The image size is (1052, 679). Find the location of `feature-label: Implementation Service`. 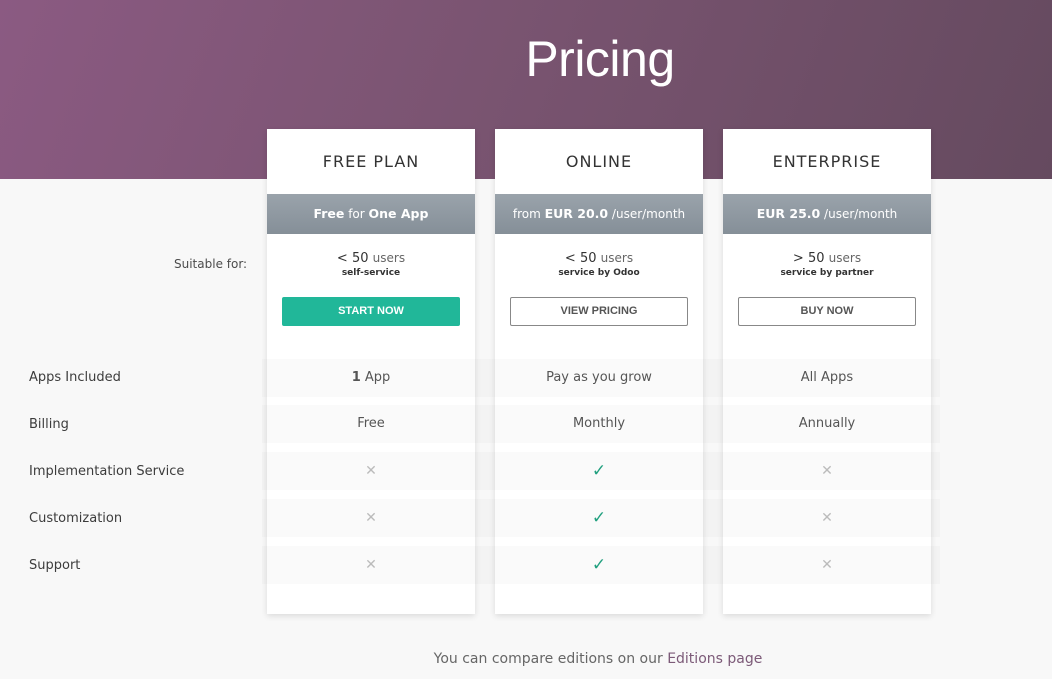

feature-label: Implementation Service is located at coordinates (107, 471).